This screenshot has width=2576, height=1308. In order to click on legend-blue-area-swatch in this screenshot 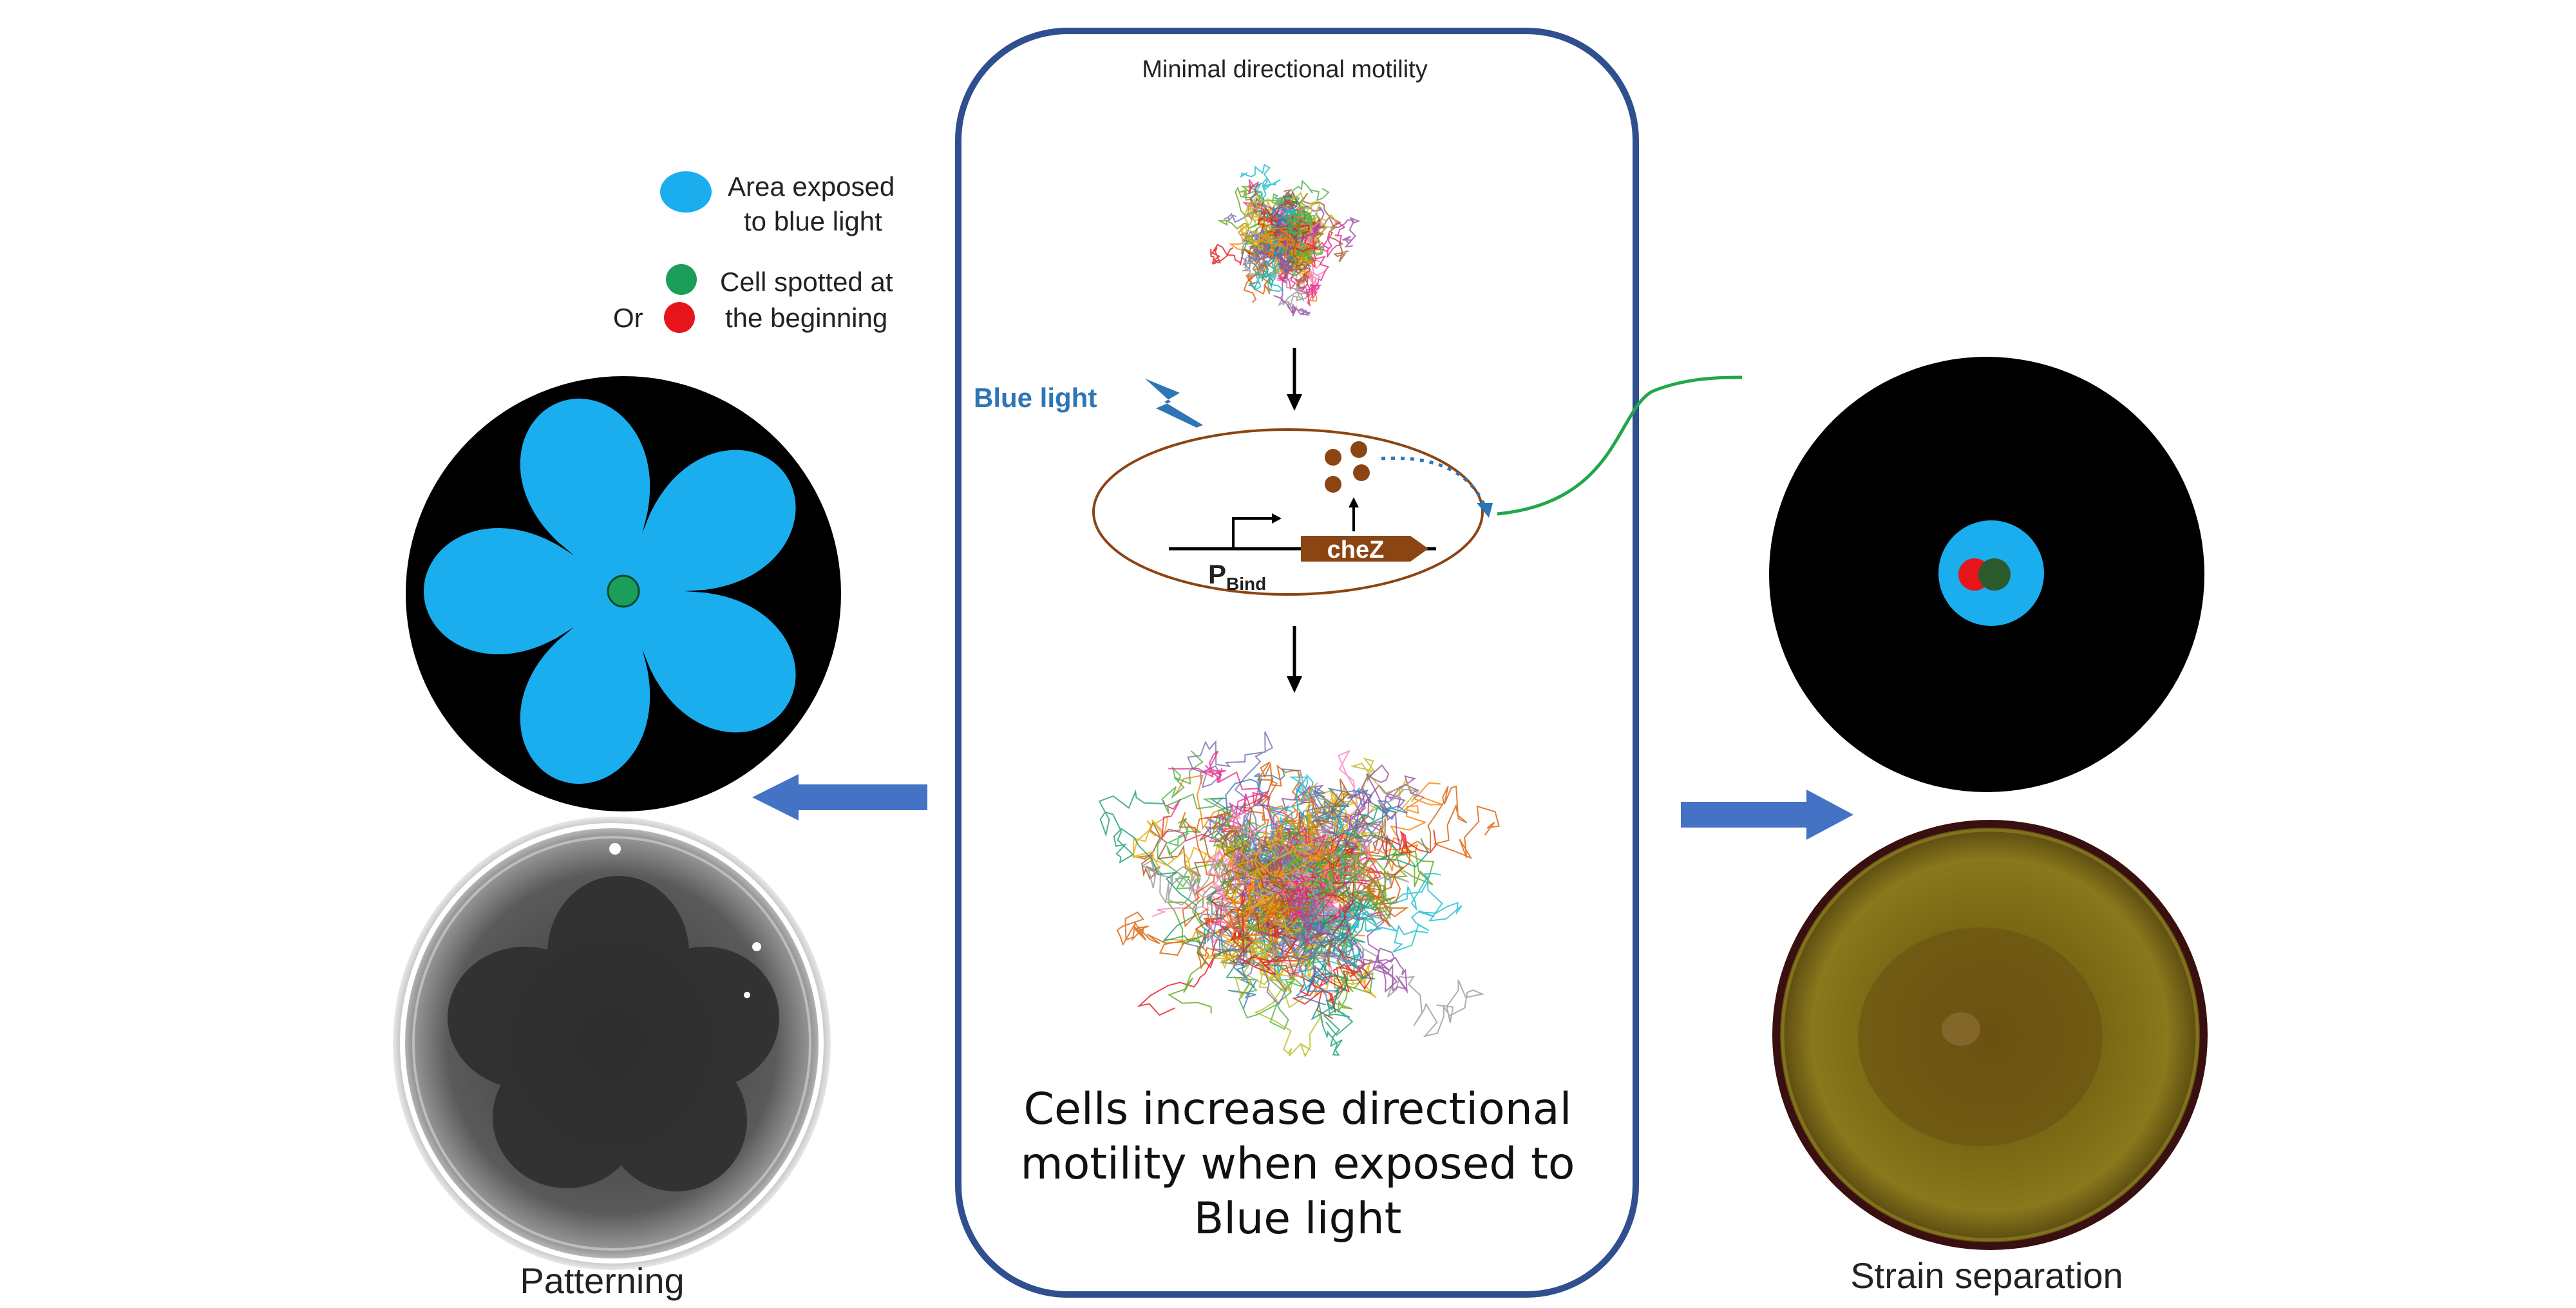, I will do `click(686, 192)`.